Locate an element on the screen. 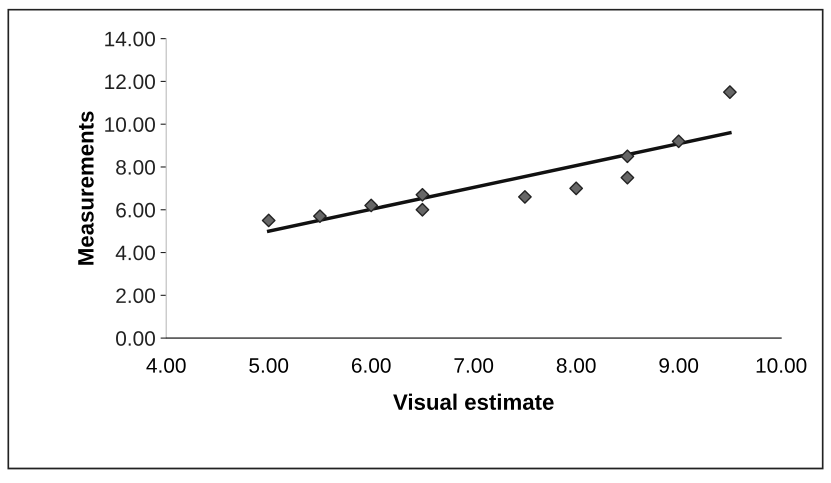 This screenshot has height=483, width=831. x-tick-label: 5.00 is located at coordinates (268, 365).